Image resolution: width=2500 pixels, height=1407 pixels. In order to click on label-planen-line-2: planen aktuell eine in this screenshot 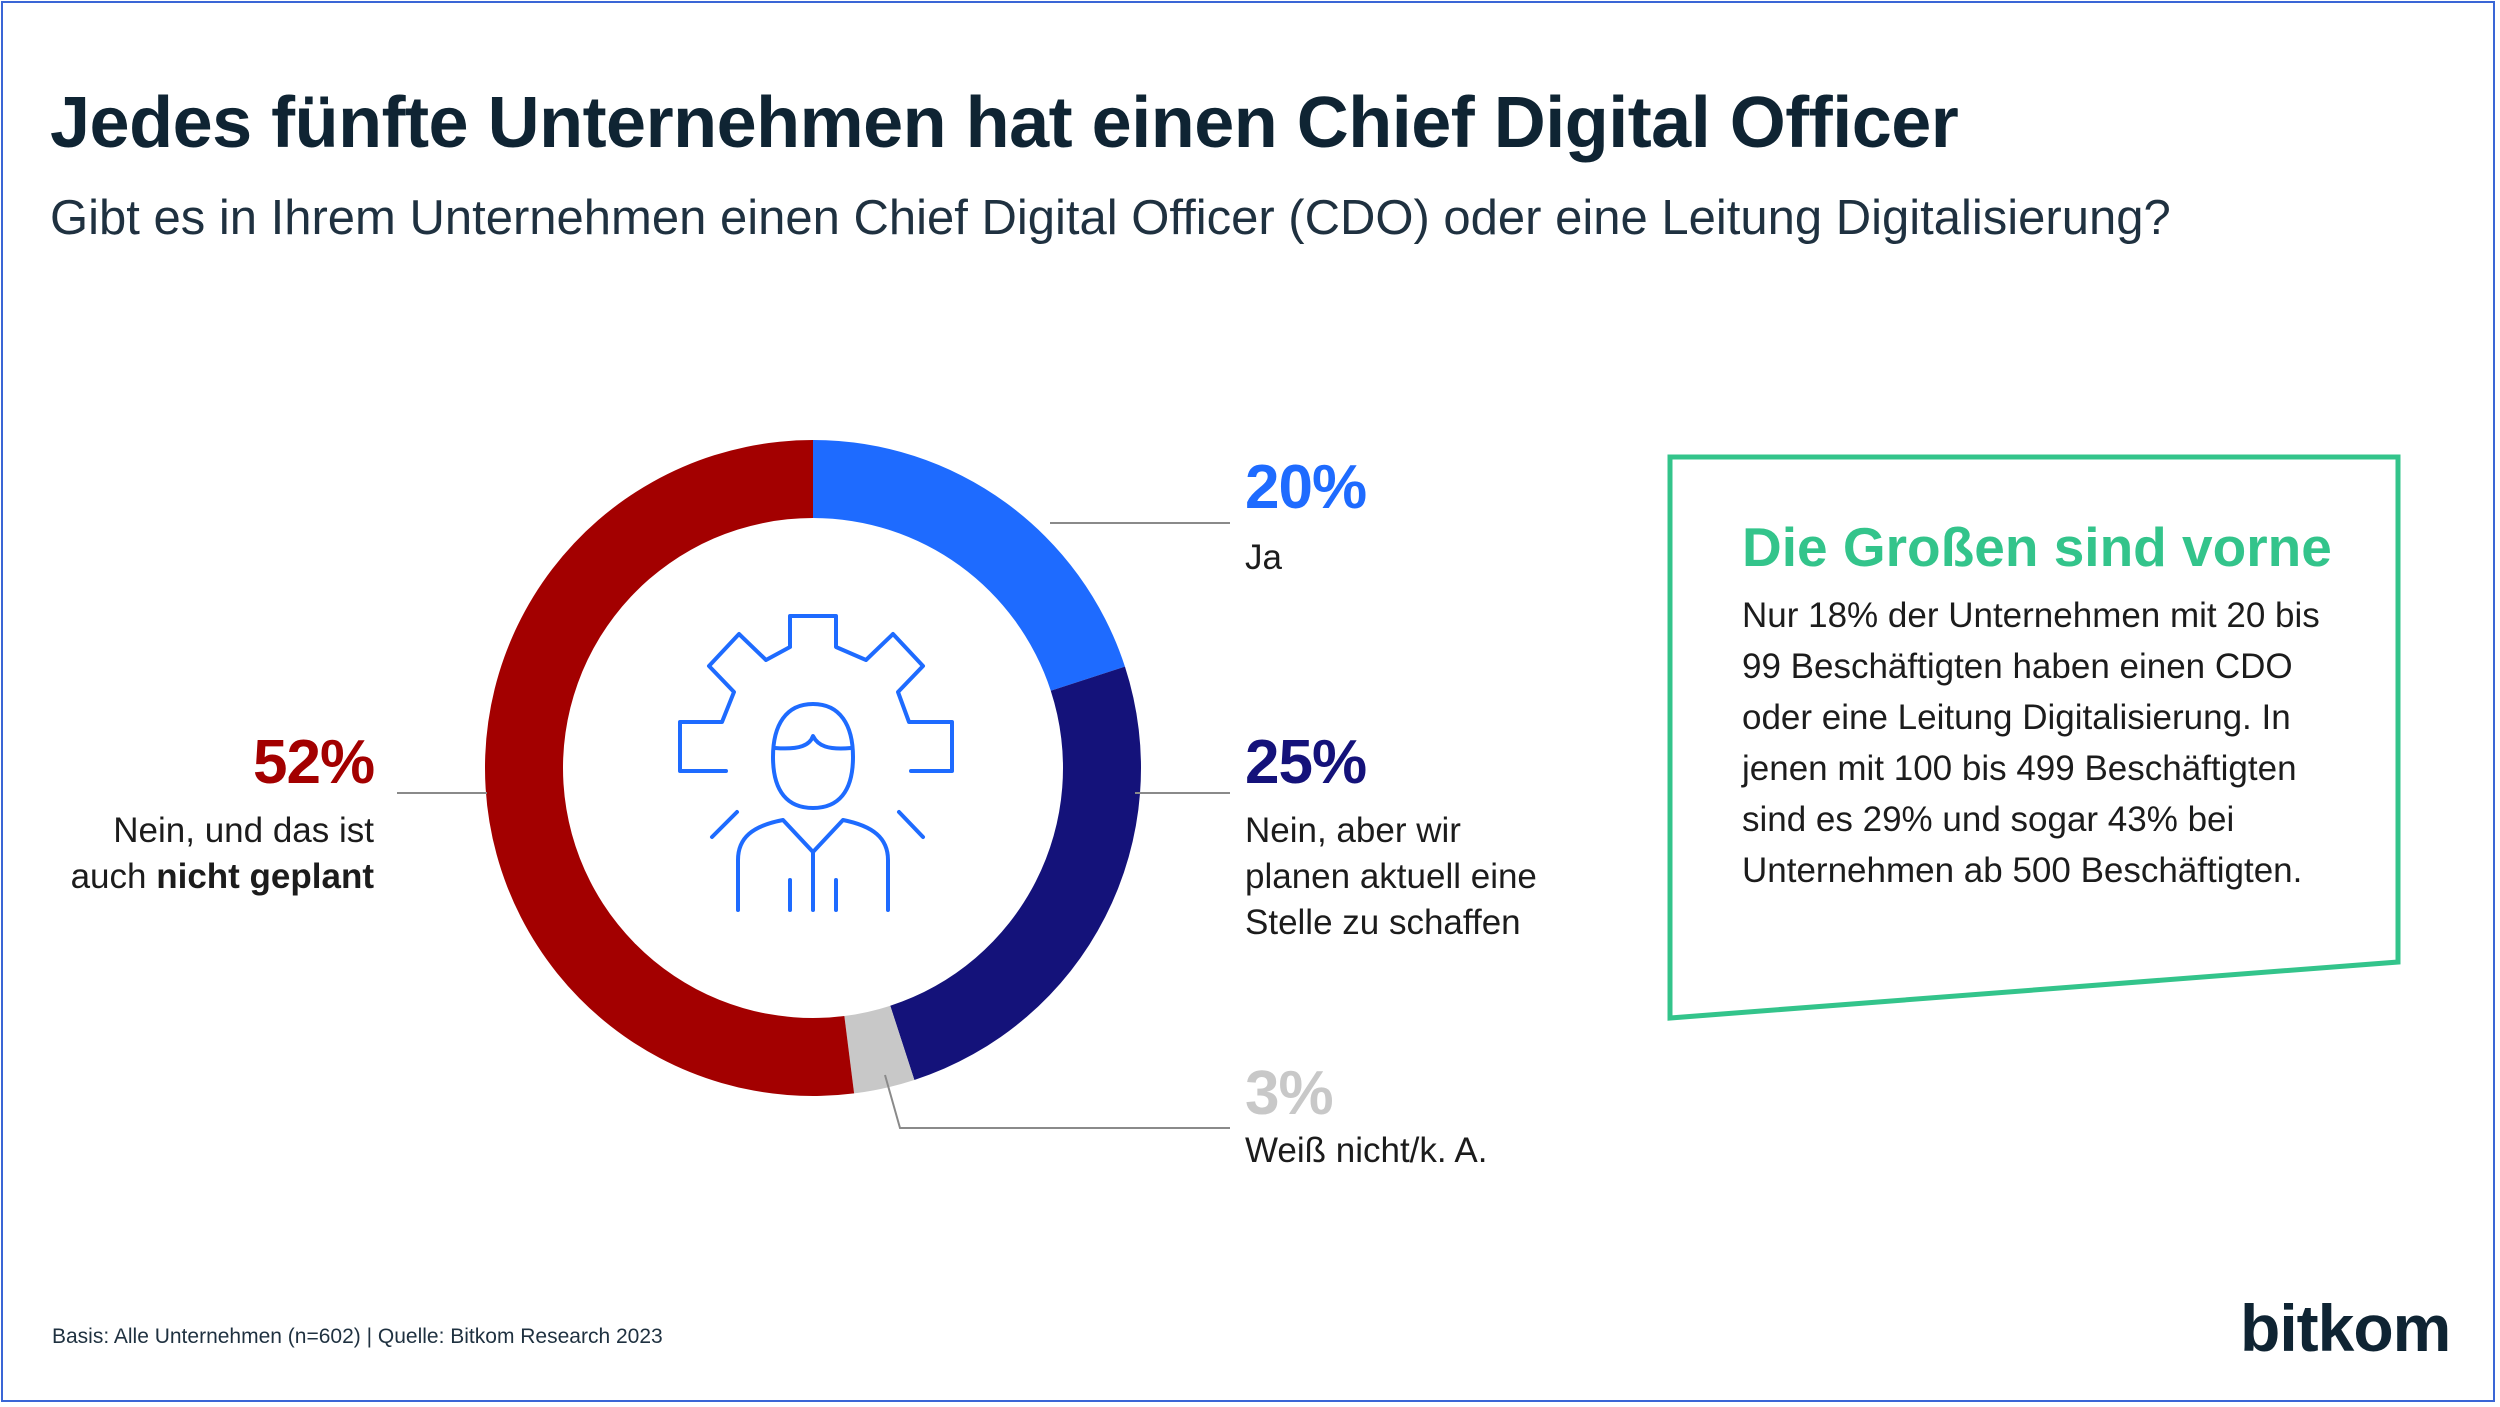, I will do `click(1391, 876)`.